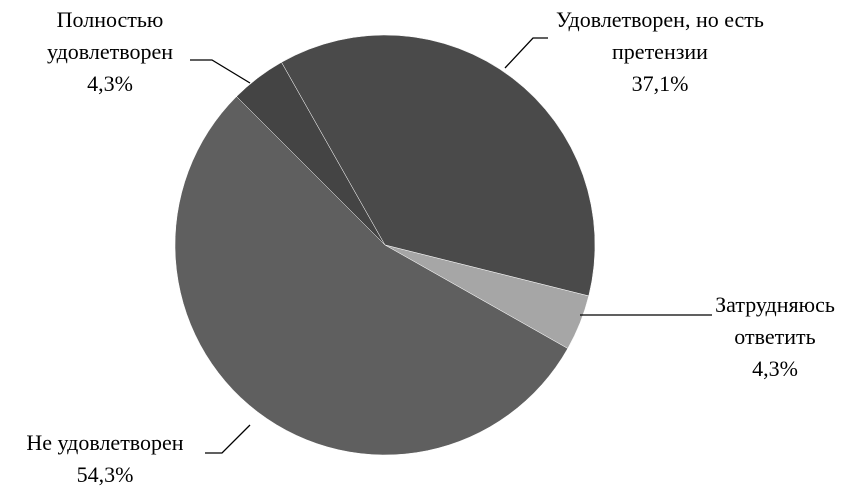 The height and width of the screenshot is (489, 865). What do you see at coordinates (660, 35) in the screenshot?
I see `category-label: Удовлетворен, но есть претензии` at bounding box center [660, 35].